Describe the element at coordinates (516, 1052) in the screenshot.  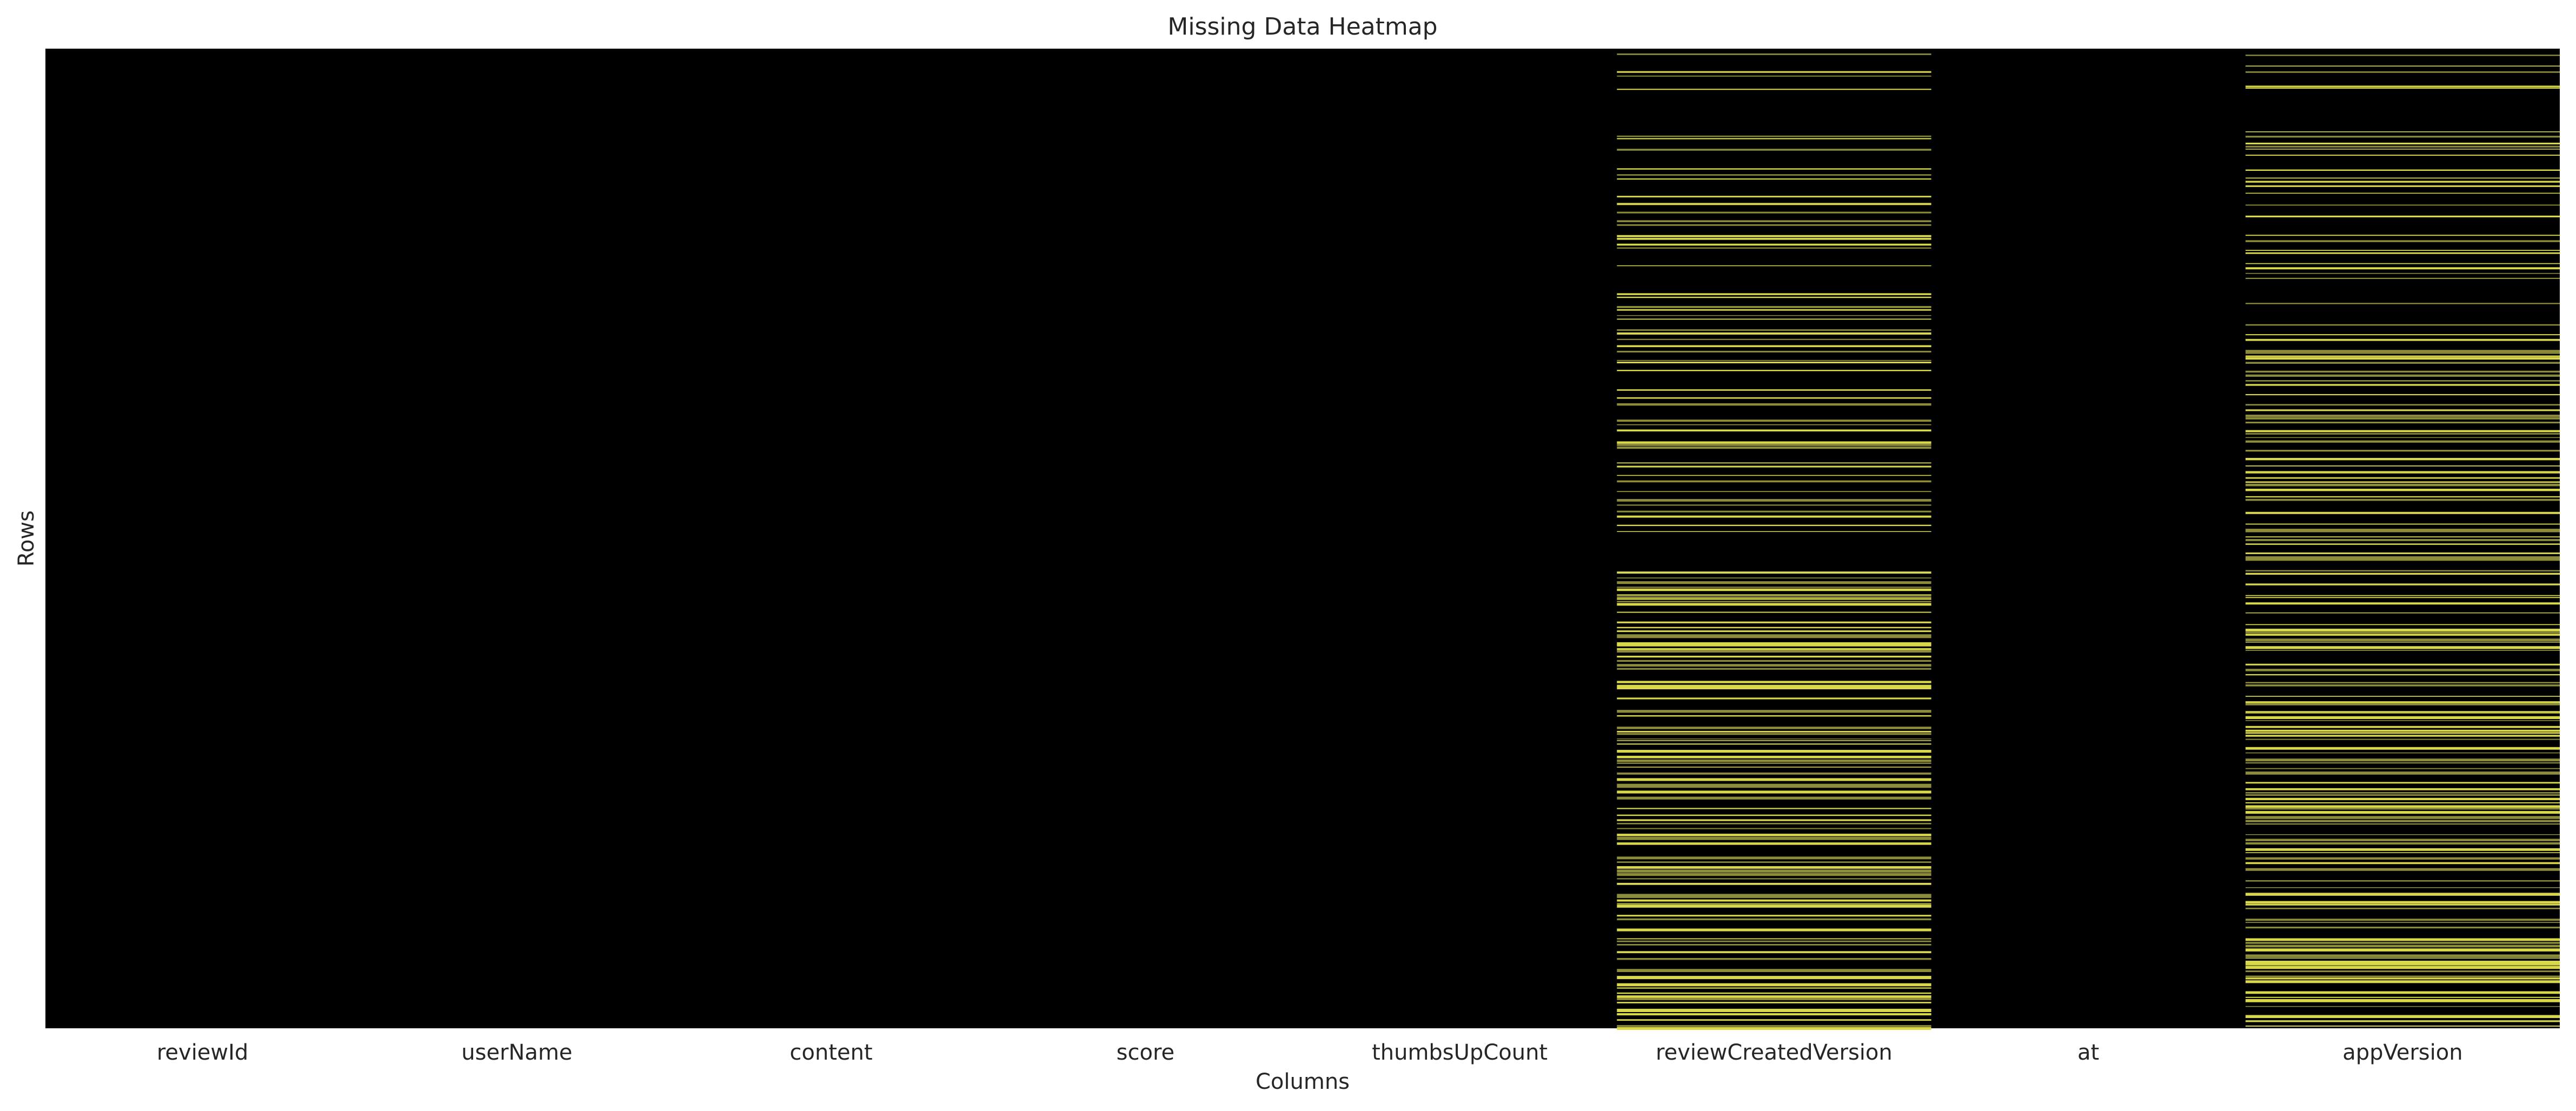
I see `x-tick-label-userName: userName` at that location.